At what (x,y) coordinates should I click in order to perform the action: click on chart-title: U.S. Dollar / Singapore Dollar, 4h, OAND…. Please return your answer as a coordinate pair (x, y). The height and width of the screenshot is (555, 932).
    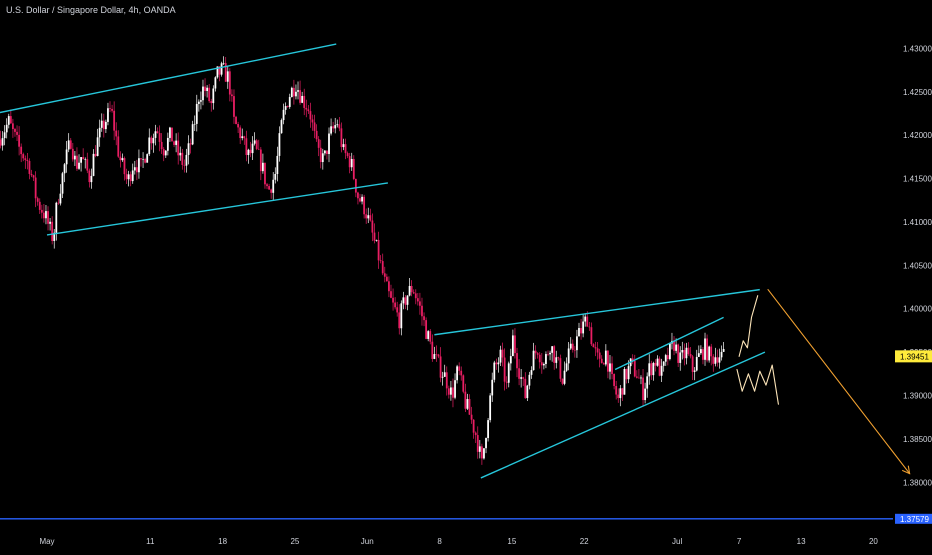
    Looking at the image, I should click on (91, 10).